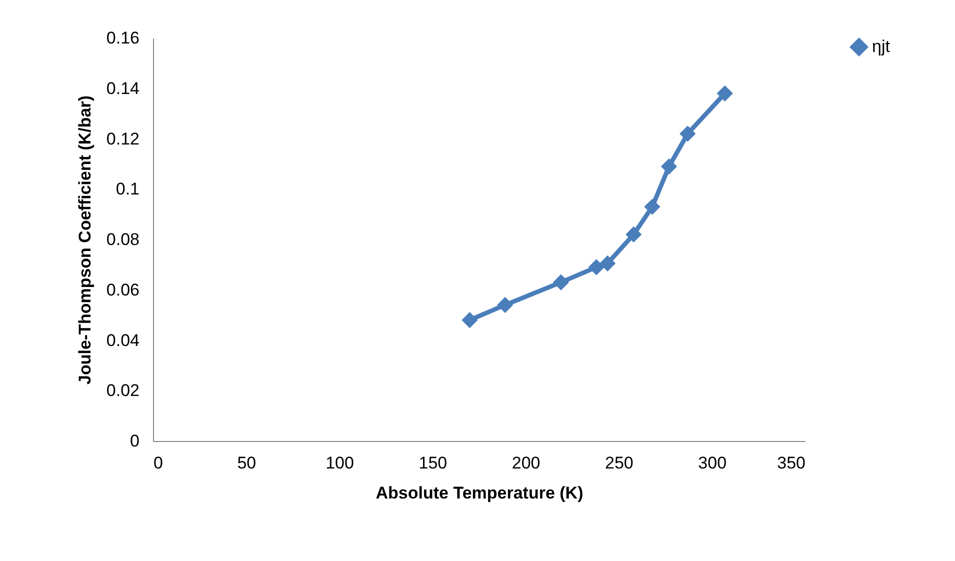 The height and width of the screenshot is (561, 955). I want to click on x-tick-label: 100, so click(340, 463).